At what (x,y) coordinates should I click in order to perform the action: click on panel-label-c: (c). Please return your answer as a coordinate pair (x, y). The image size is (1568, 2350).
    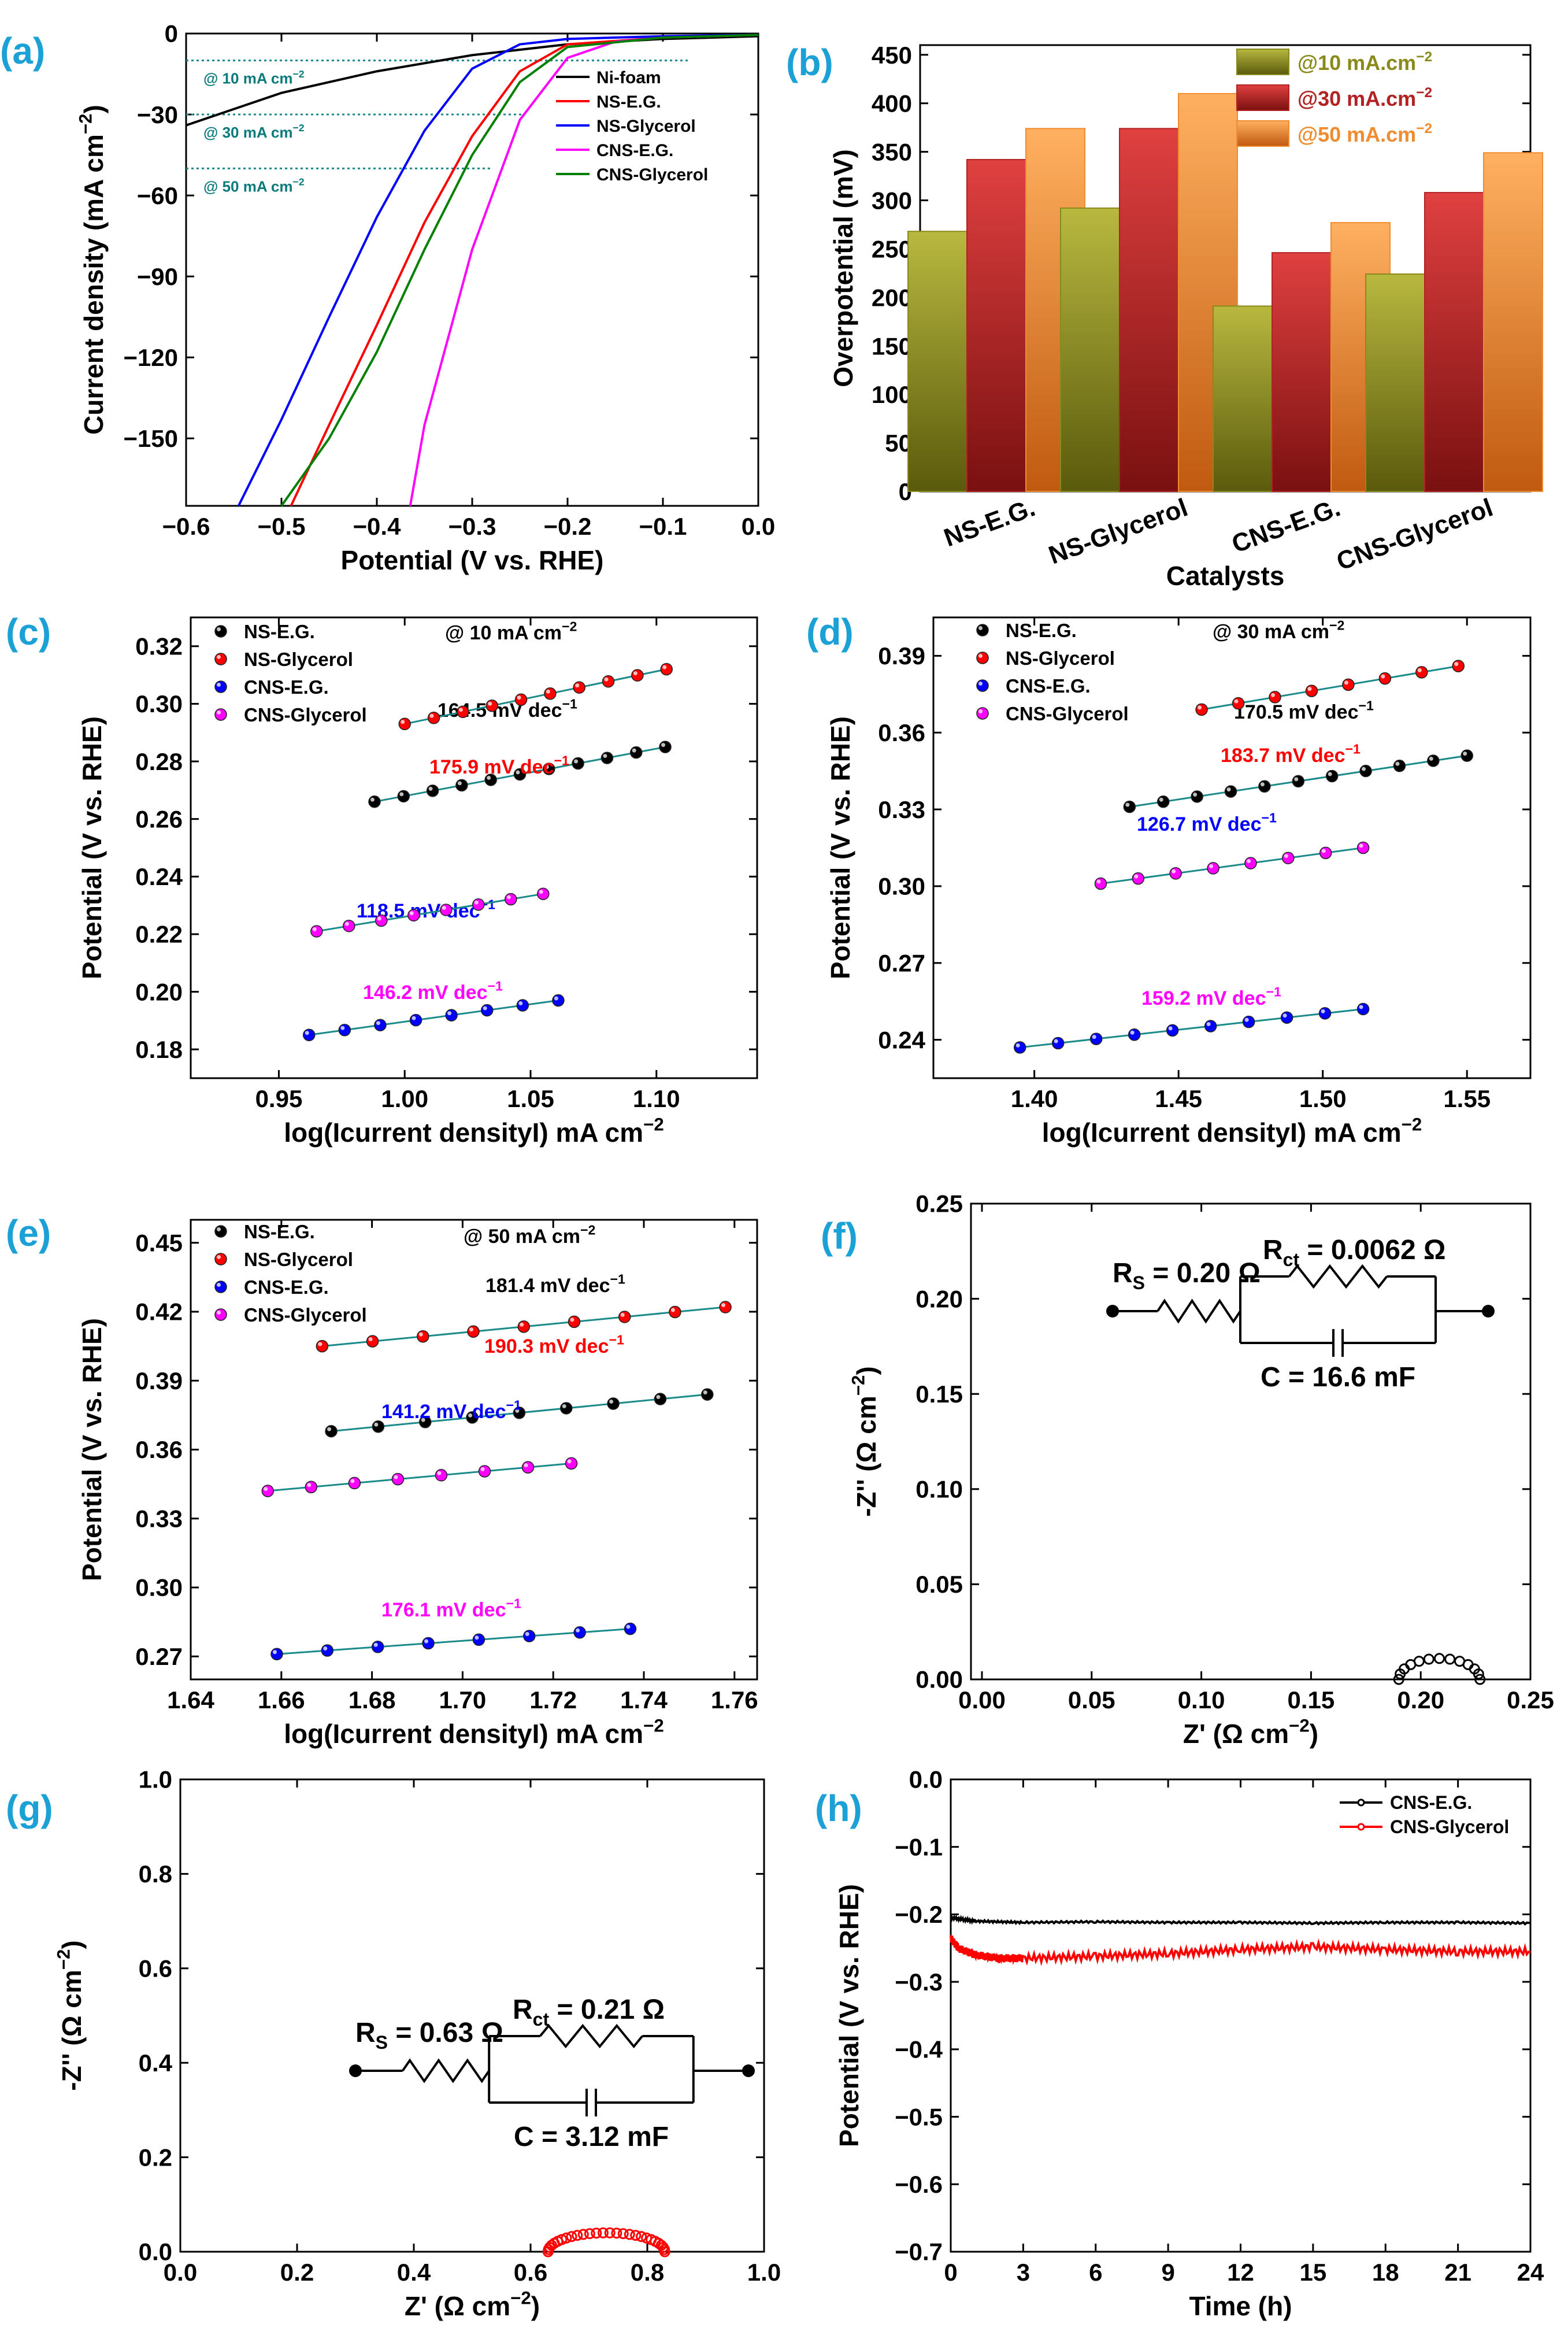
    Looking at the image, I should click on (29, 632).